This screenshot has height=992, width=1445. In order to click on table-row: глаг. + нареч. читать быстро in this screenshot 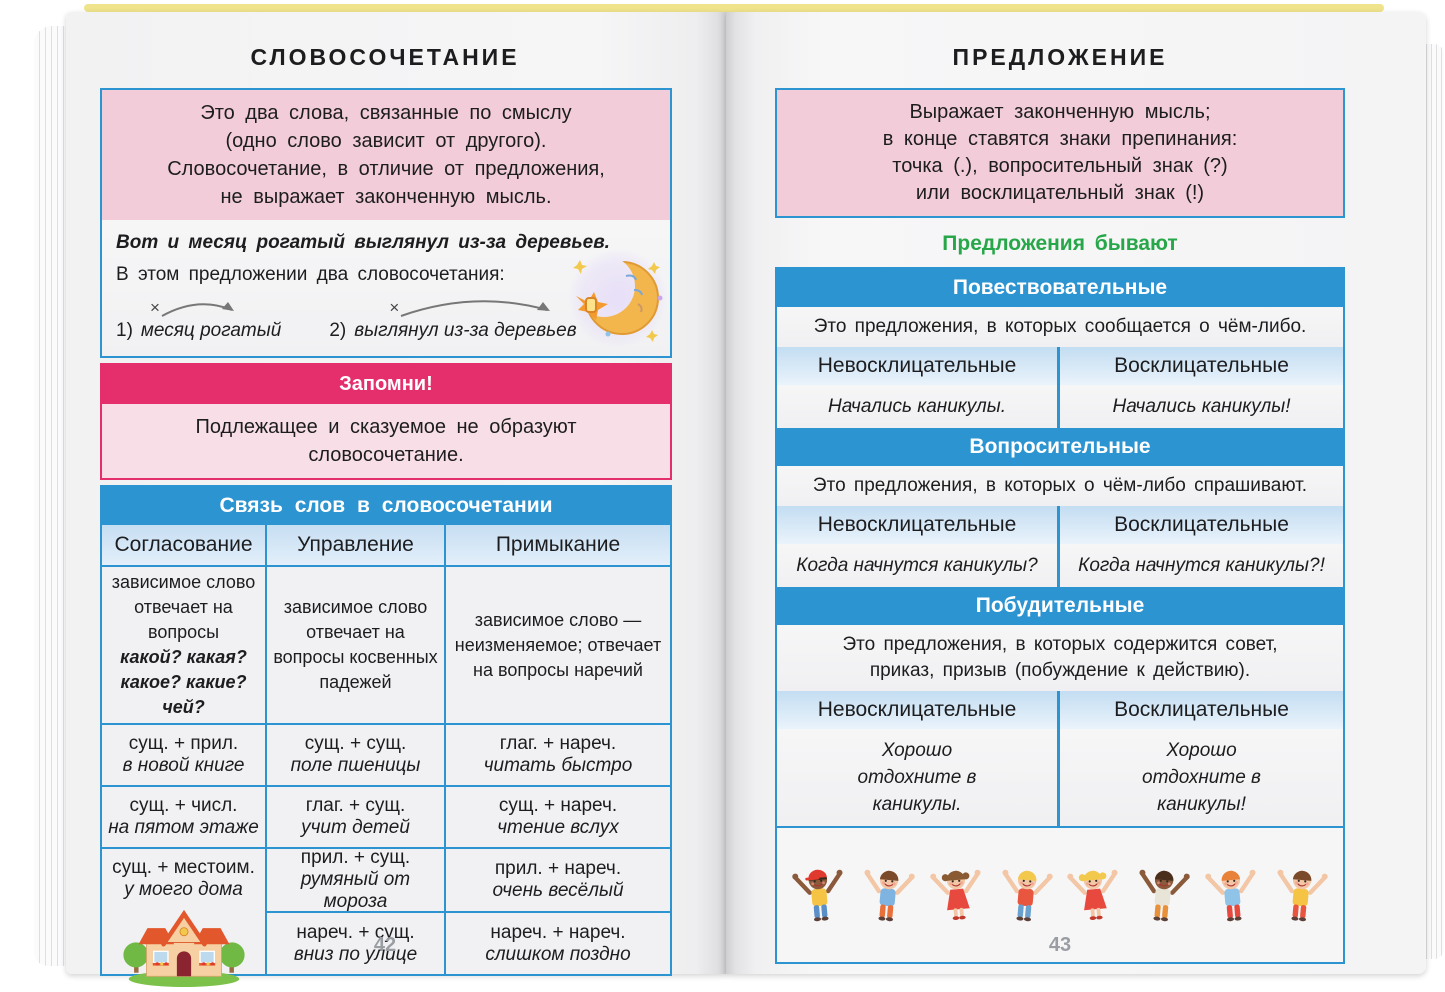, I will do `click(558, 755)`.